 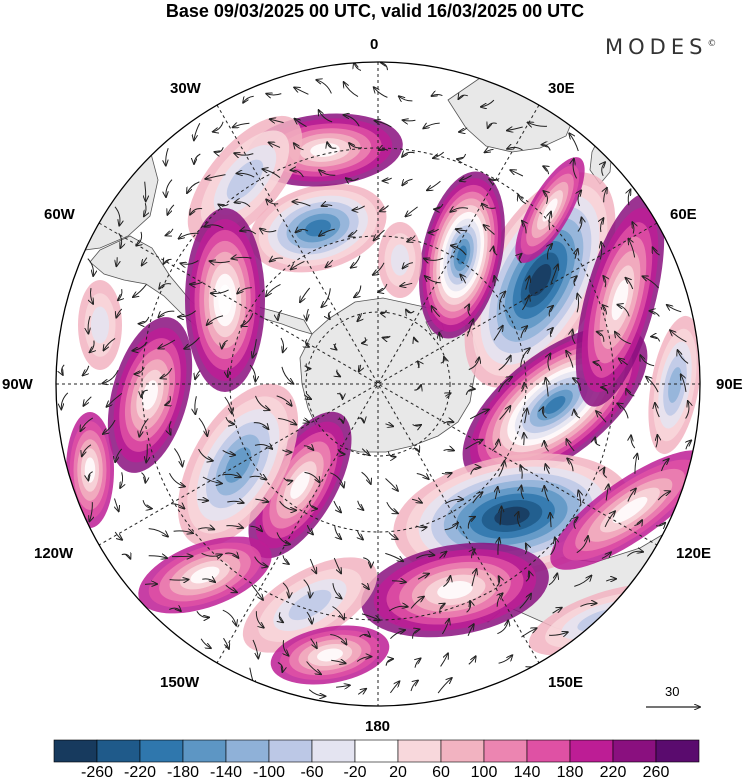 I want to click on lon-label-90w: 90W, so click(x=17, y=384).